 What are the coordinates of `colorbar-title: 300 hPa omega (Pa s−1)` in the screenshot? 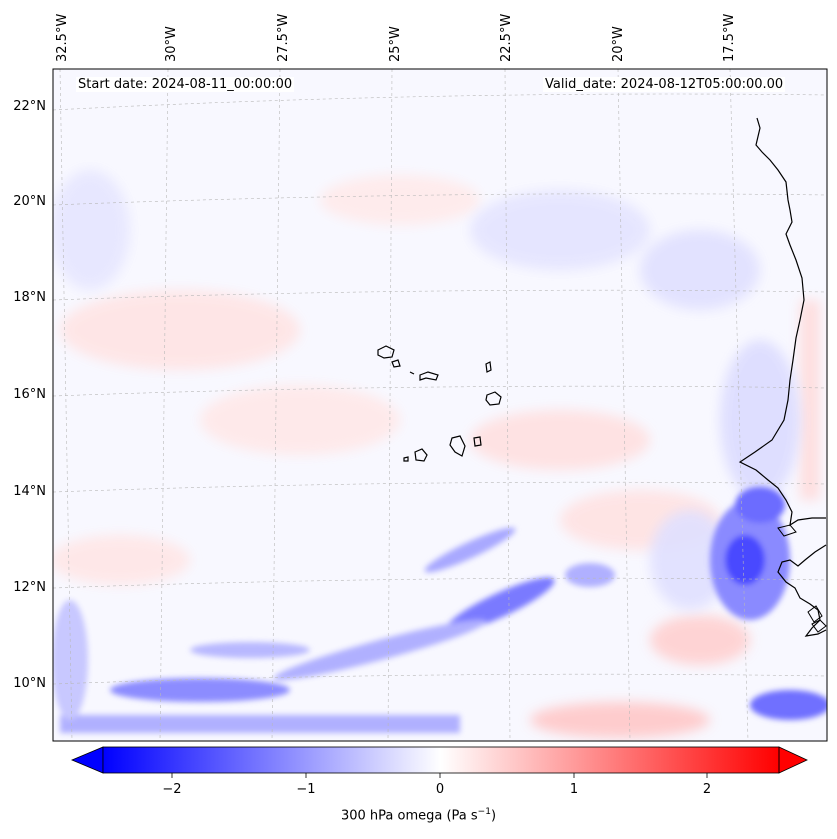 It's located at (418, 815).